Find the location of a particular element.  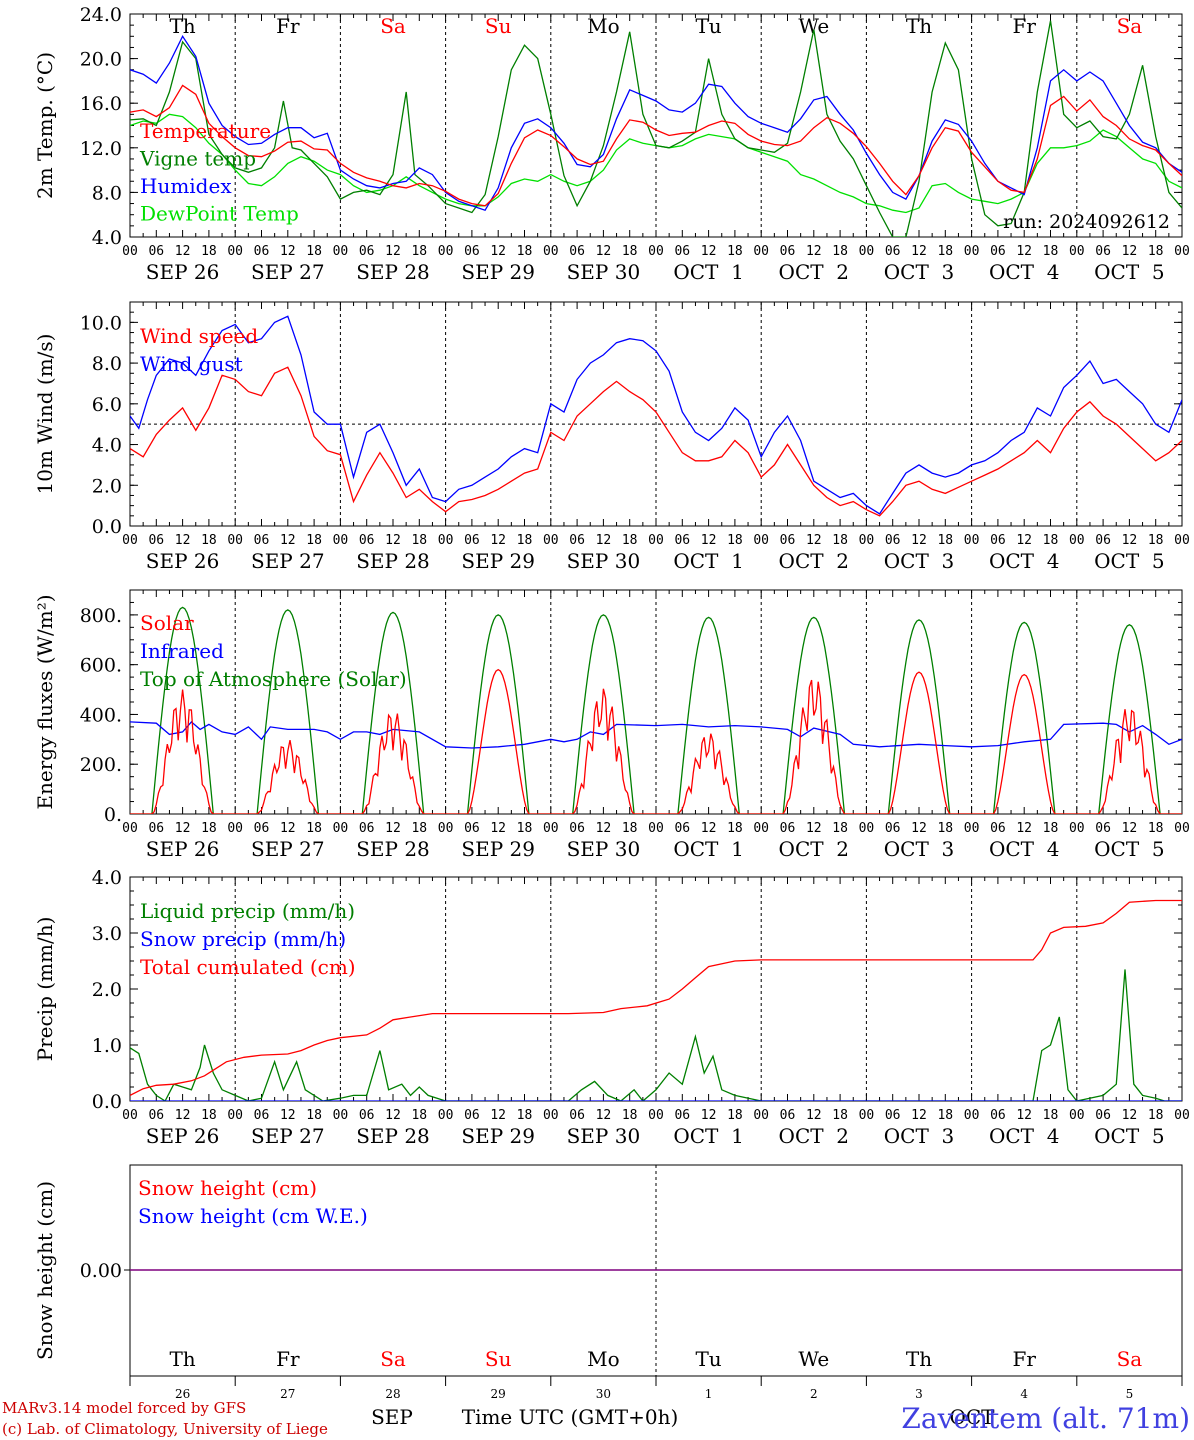

day-number-label: 29 is located at coordinates (498, 1394).